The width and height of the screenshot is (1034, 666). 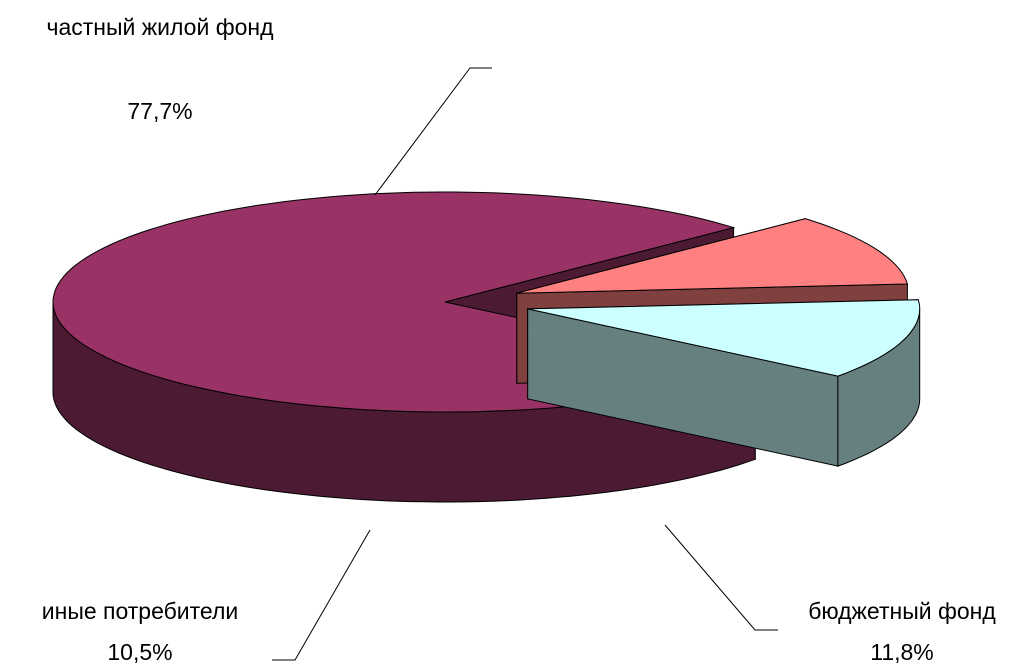 I want to click on slice-label: бюджетный фонд, so click(x=902, y=611).